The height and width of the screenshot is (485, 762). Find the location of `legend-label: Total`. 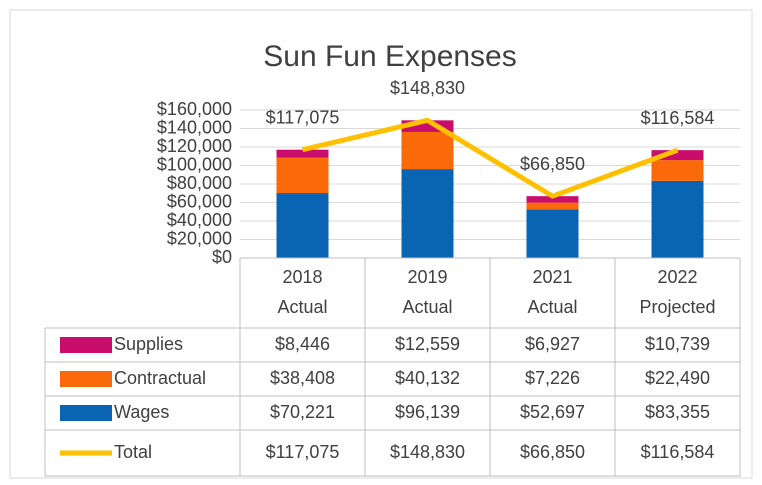

legend-label: Total is located at coordinates (133, 452).